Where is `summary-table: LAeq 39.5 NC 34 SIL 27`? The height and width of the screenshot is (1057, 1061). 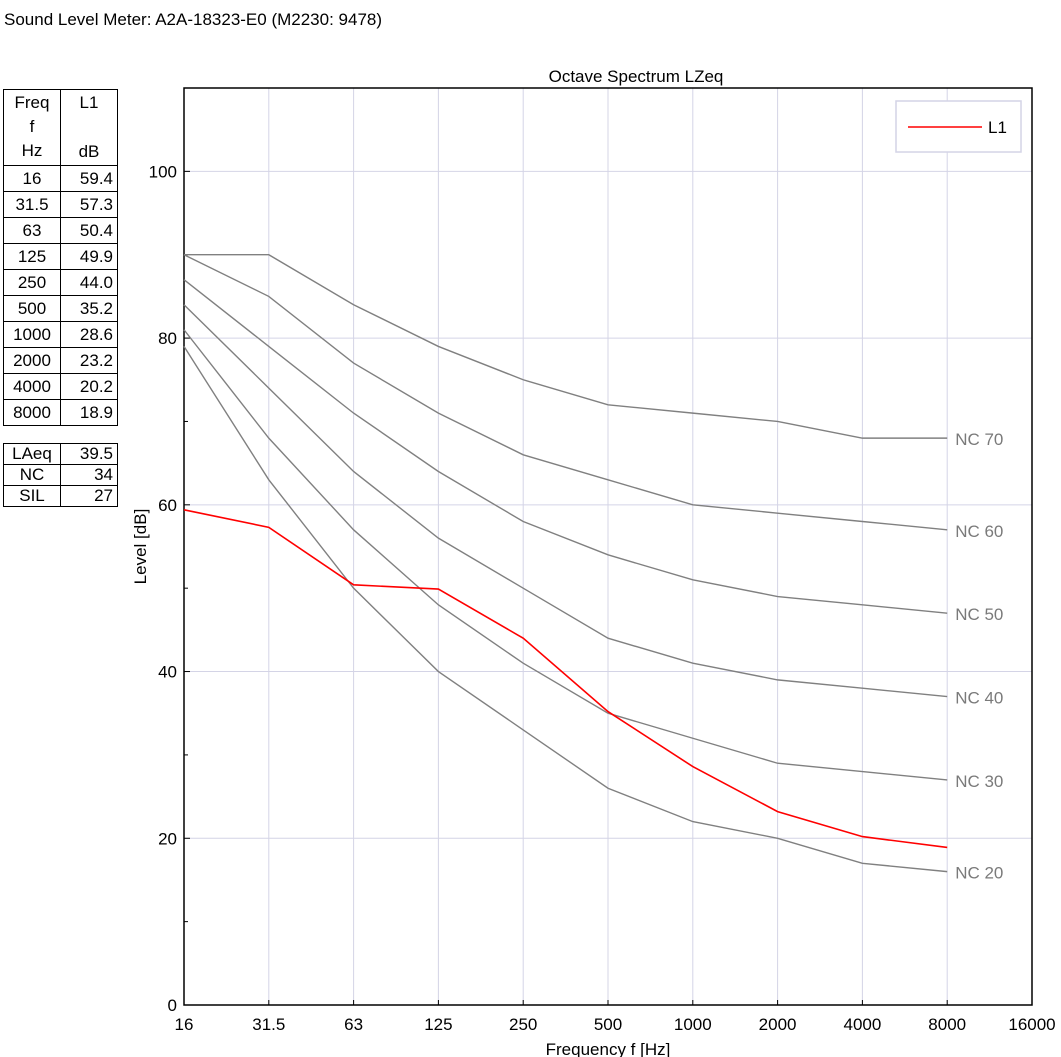 summary-table: LAeq 39.5 NC 34 SIL 27 is located at coordinates (60, 475).